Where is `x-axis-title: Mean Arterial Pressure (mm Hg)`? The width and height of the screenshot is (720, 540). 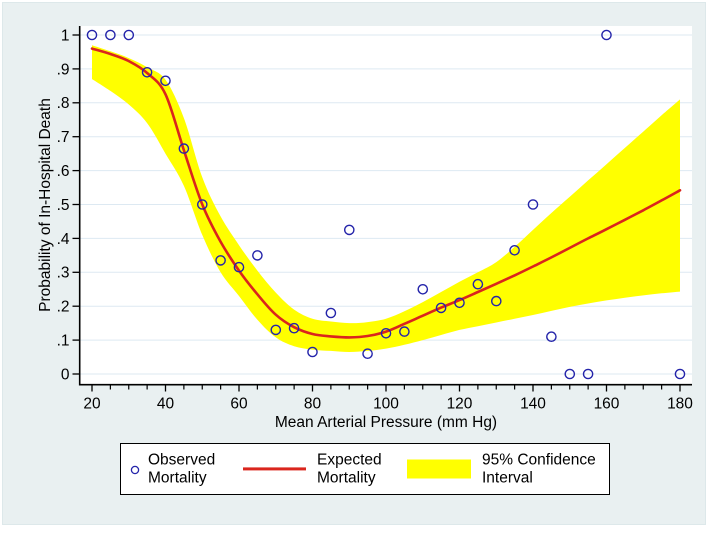 x-axis-title: Mean Arterial Pressure (mm Hg) is located at coordinates (386, 422).